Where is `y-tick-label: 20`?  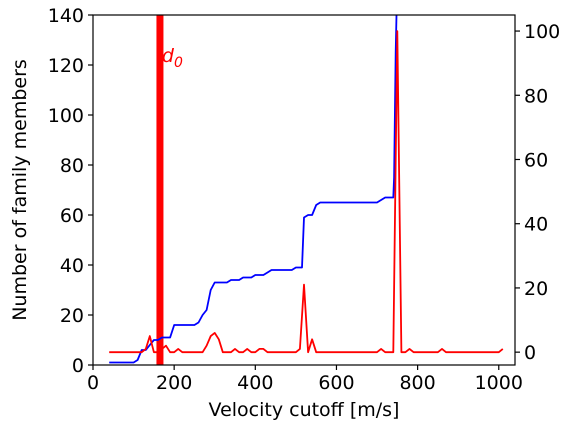
y-tick-label: 20 is located at coordinates (72, 316).